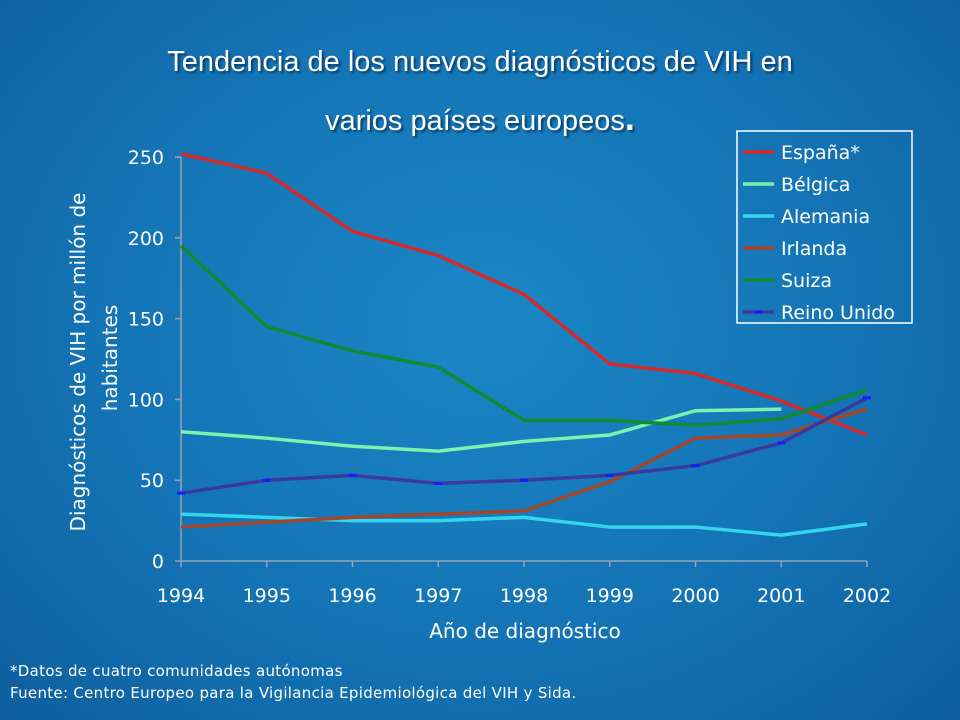 This screenshot has height=720, width=960. What do you see at coordinates (610, 596) in the screenshot?
I see `x-tick-label: 1999` at bounding box center [610, 596].